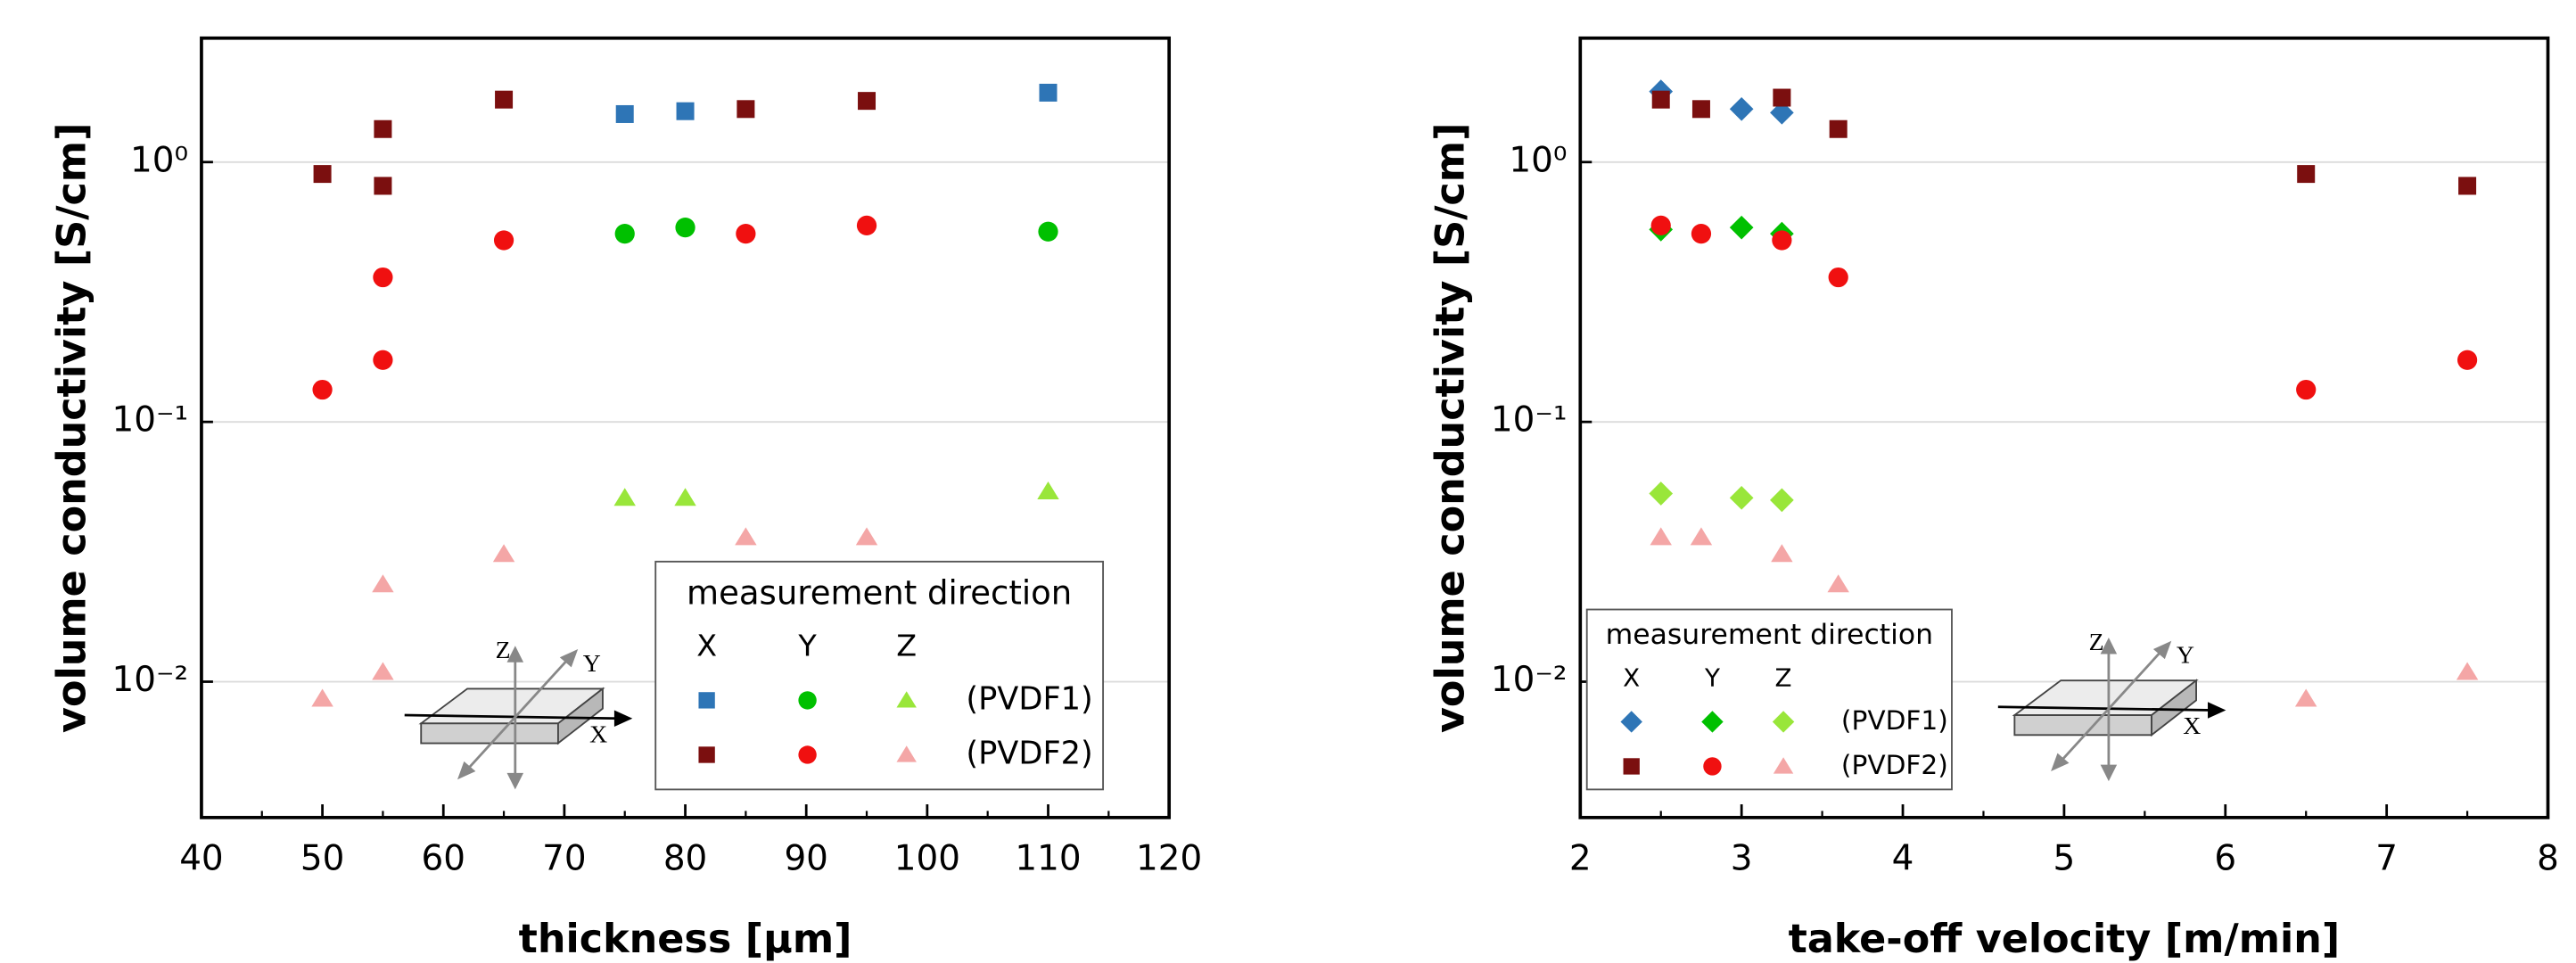 This screenshot has height=963, width=2576. What do you see at coordinates (623, 719) in the screenshot?
I see `x-arrowhead` at bounding box center [623, 719].